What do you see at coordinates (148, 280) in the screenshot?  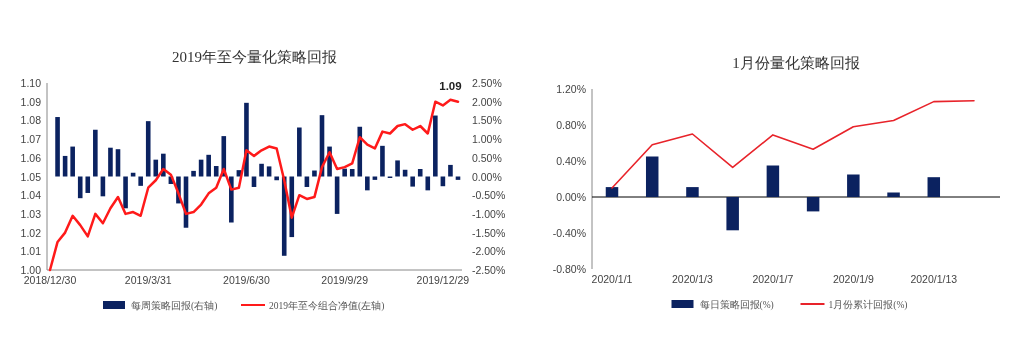 I see `x-tick-label: 2019/3/31` at bounding box center [148, 280].